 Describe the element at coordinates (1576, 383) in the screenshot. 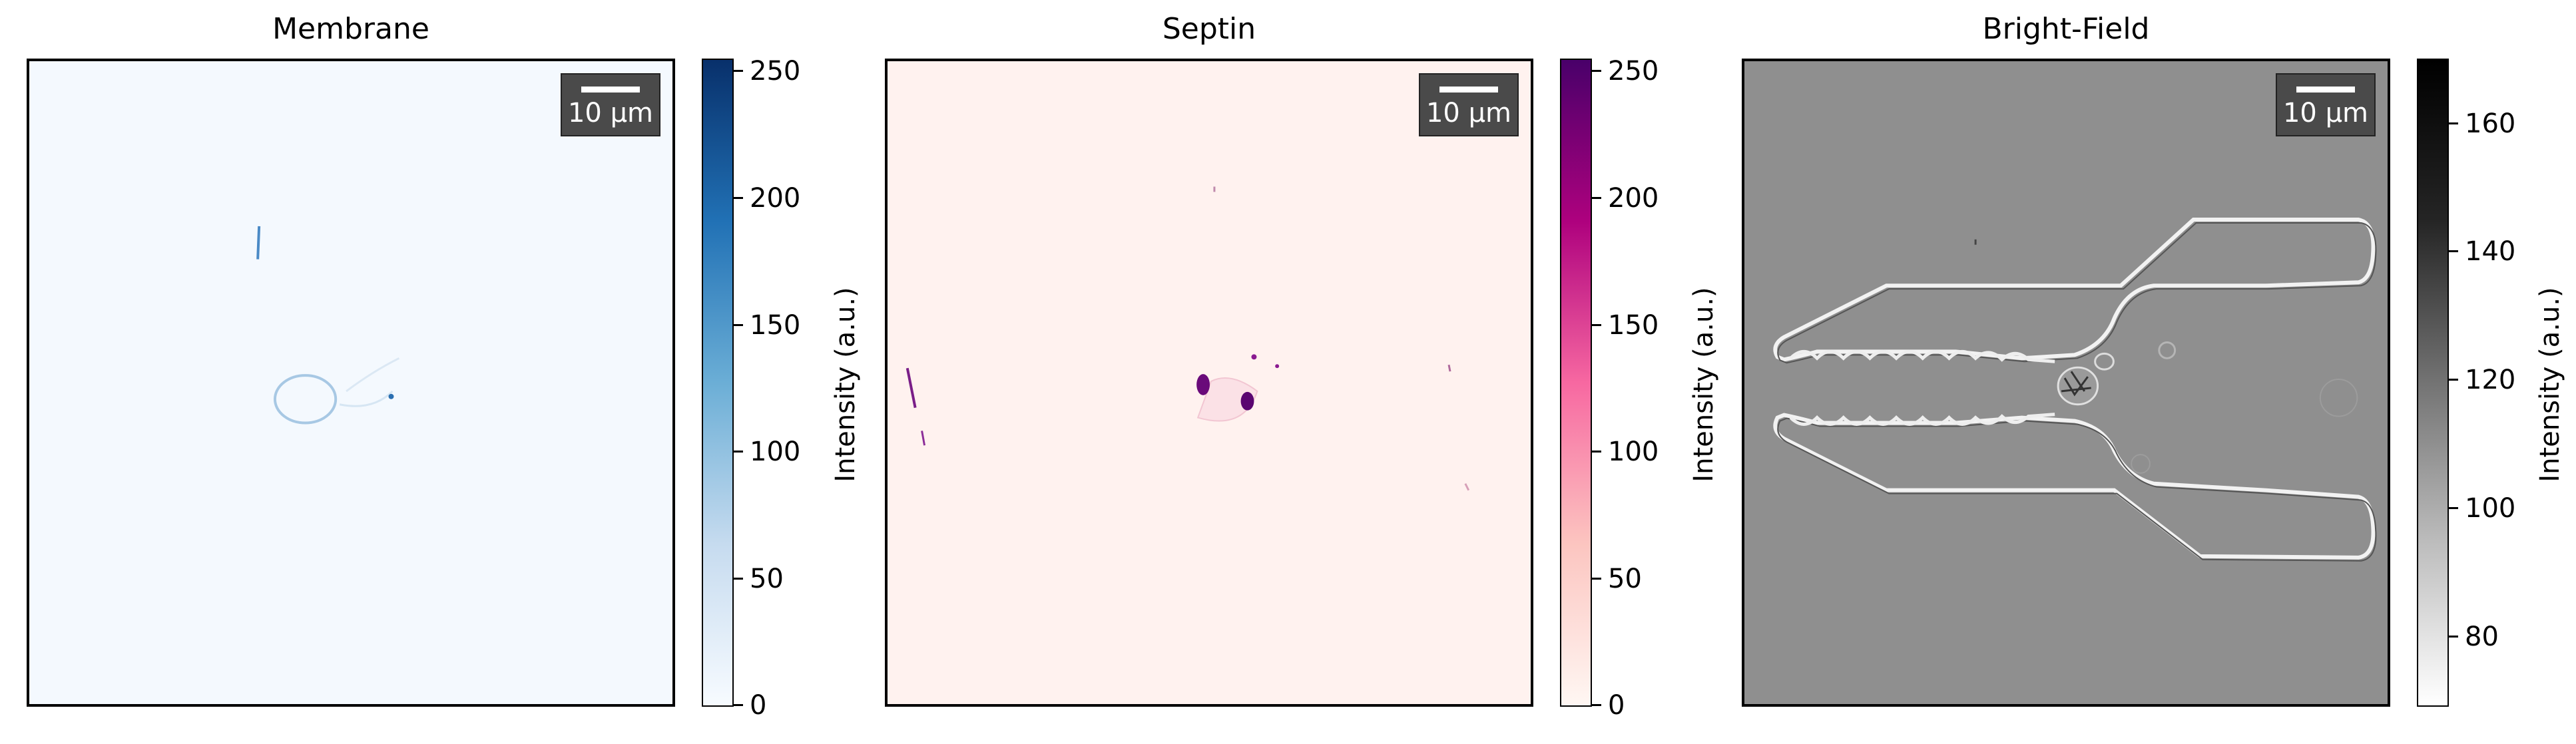

I see `septin-colorbar` at that location.